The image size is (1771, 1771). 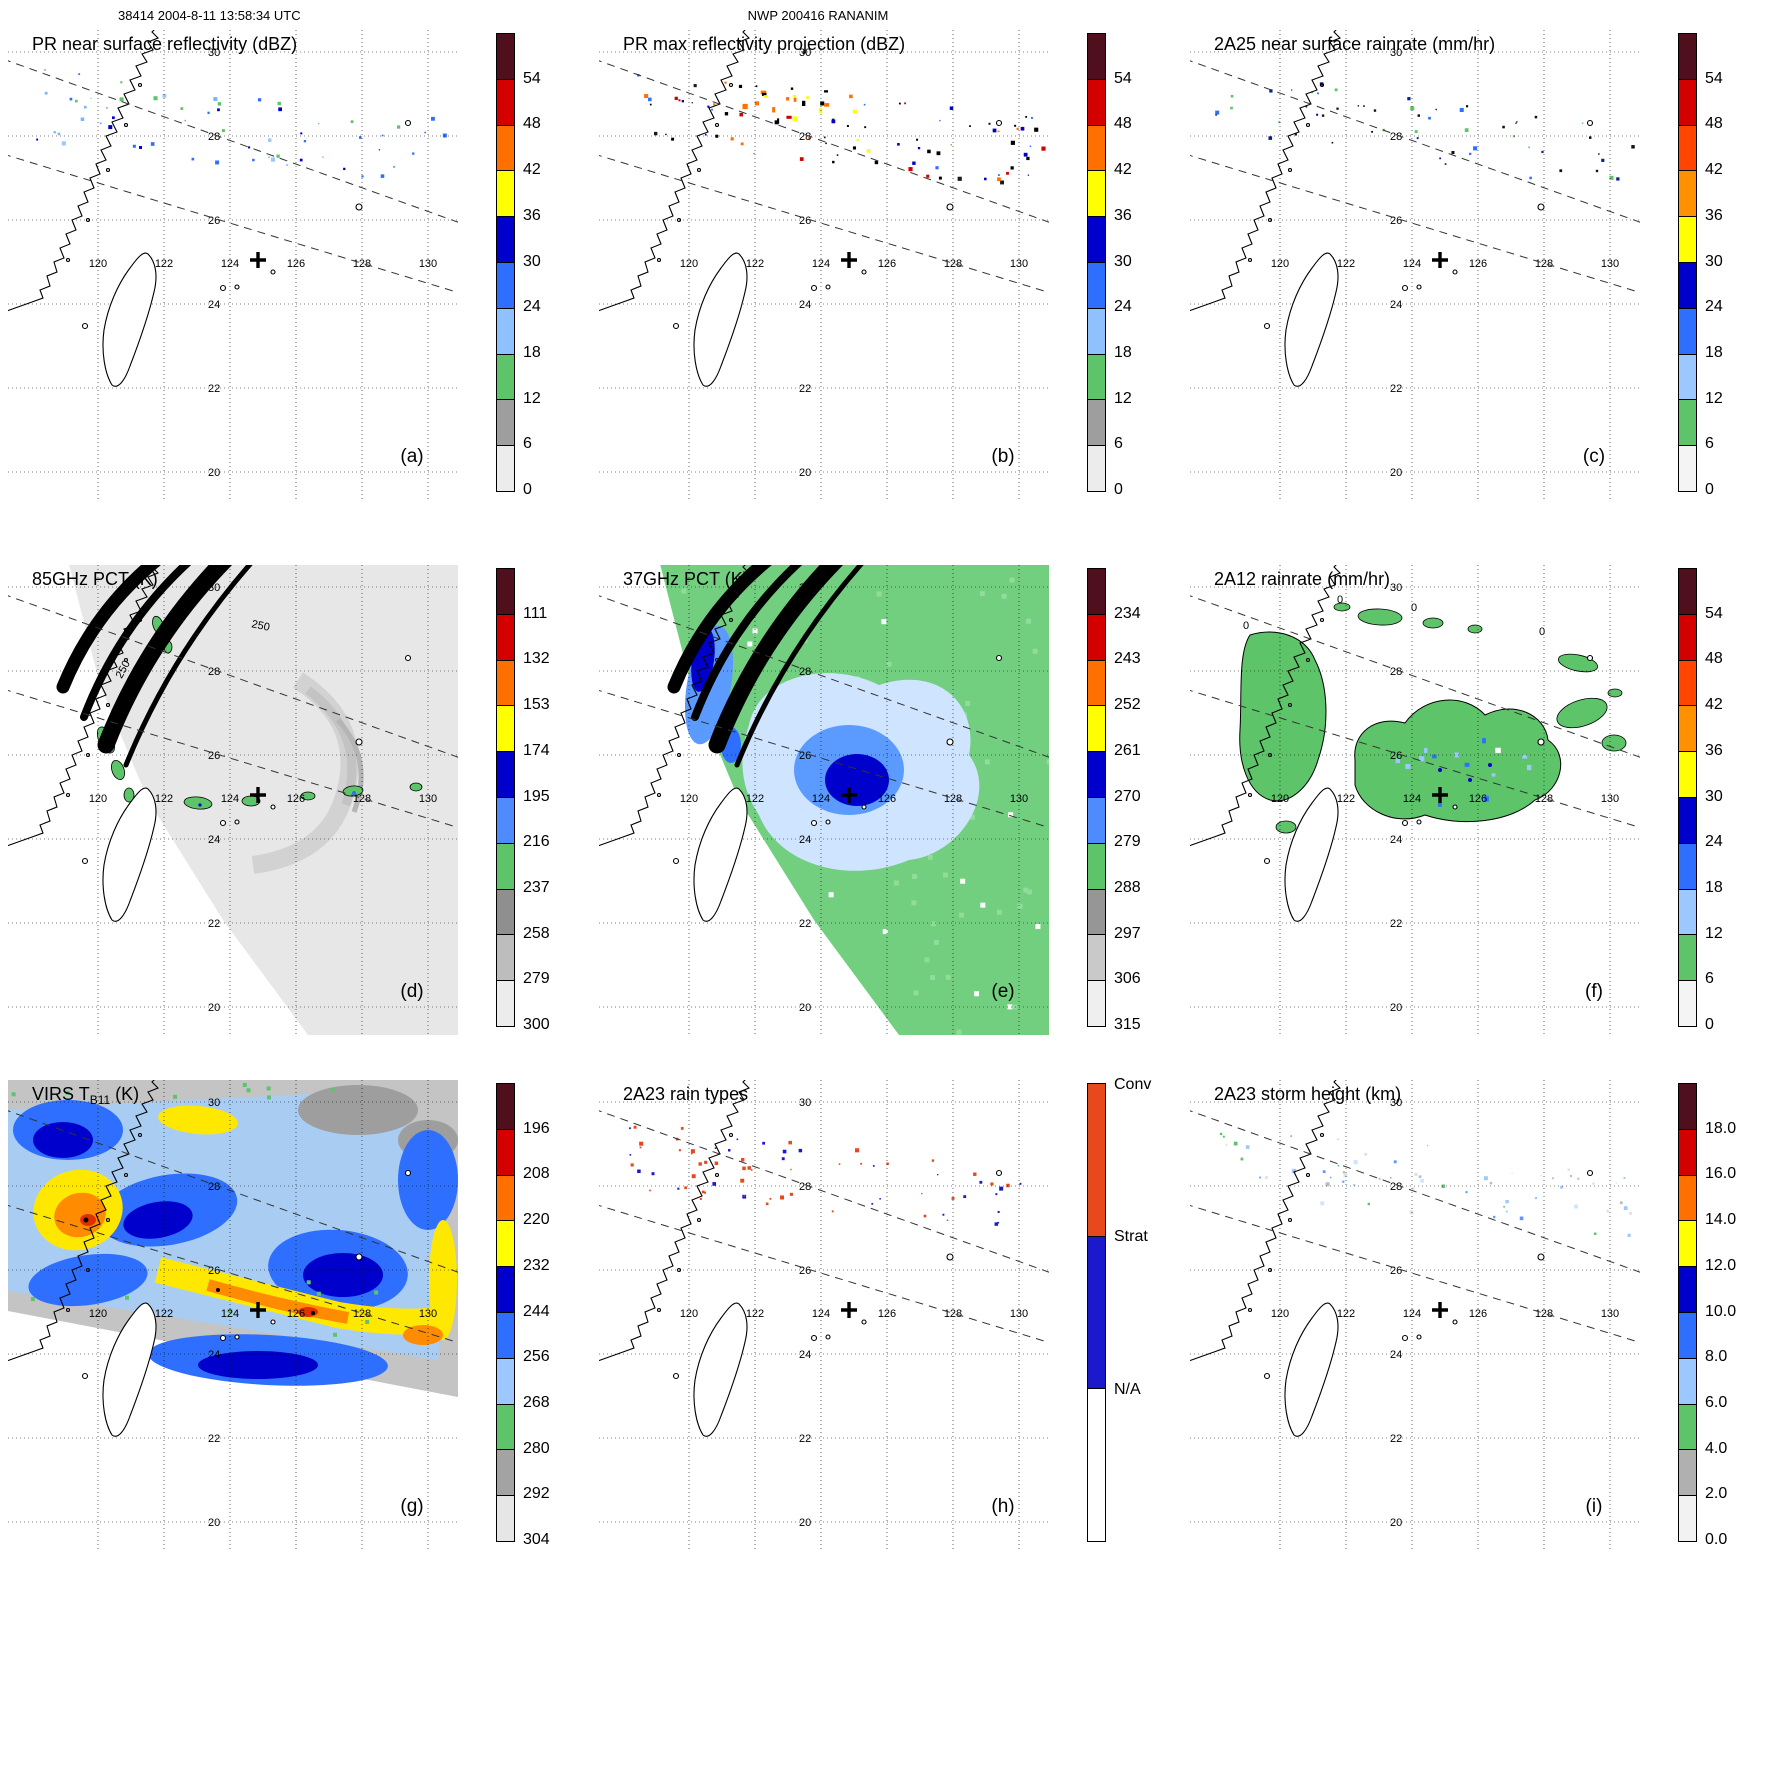 What do you see at coordinates (824, 1315) in the screenshot?
I see `map-h: 120 122 124 126 128 130 20 22 24 26 28 30 (h)` at bounding box center [824, 1315].